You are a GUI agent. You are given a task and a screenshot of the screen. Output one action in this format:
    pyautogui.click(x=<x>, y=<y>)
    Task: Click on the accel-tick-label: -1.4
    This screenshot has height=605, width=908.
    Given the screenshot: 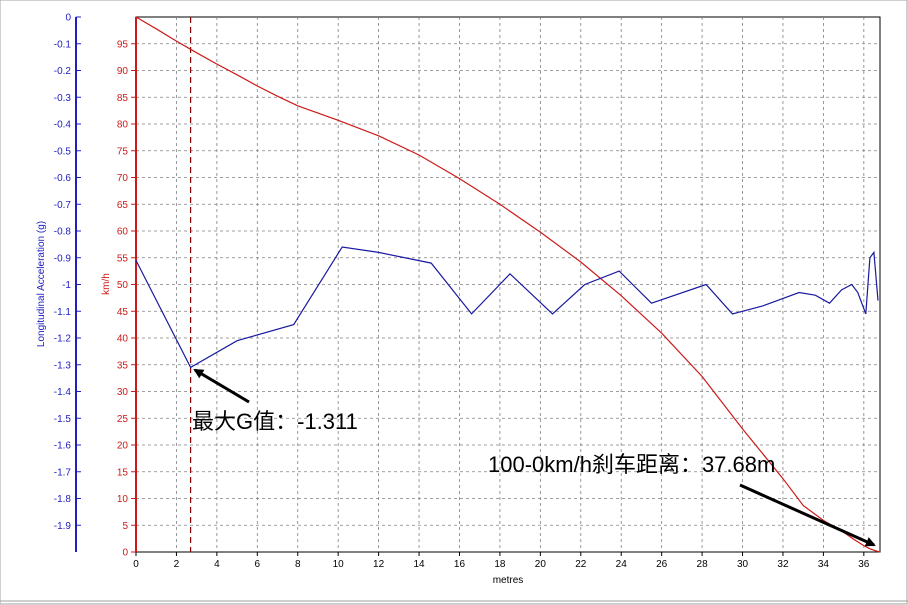 What is the action you would take?
    pyautogui.click(x=63, y=392)
    